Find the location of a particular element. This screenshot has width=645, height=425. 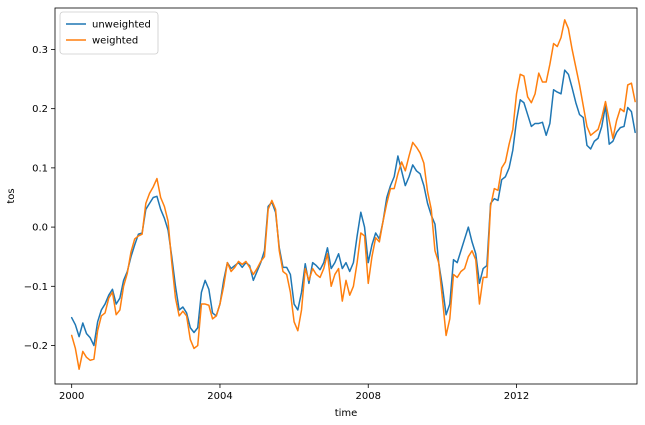

y-tick-label: 0.0 is located at coordinates (40, 228).